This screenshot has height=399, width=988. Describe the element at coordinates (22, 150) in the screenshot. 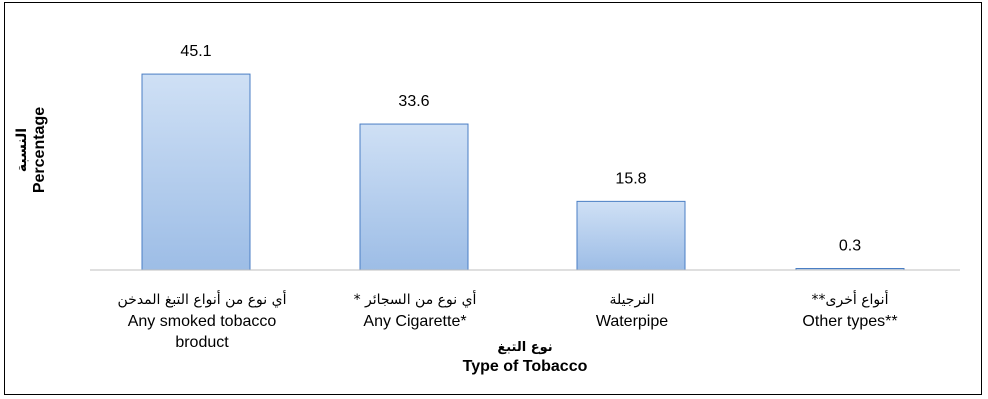

I see `y-axis-title-arabic: النسبة` at that location.